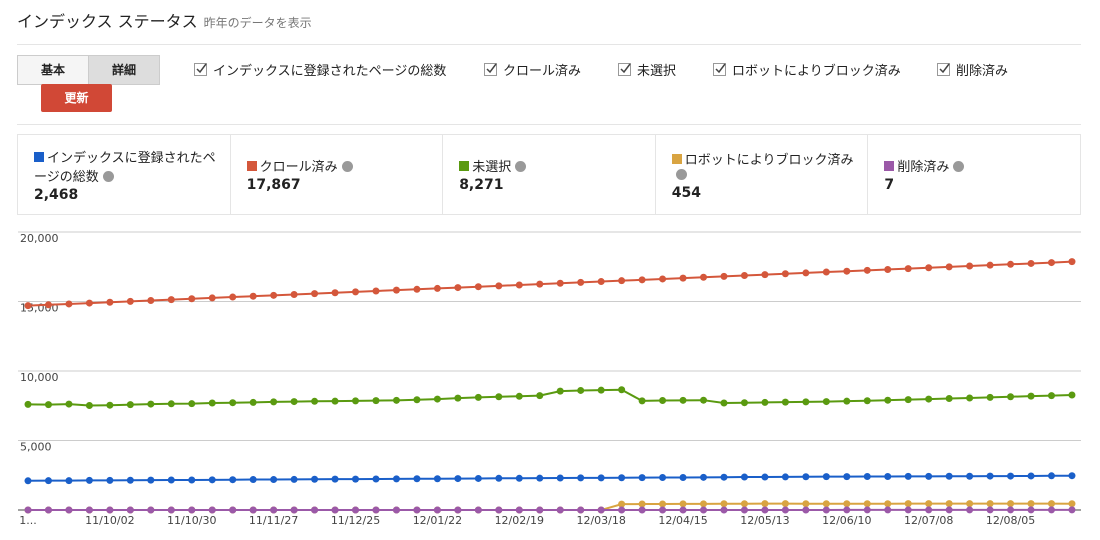 The image size is (1100, 540). I want to click on filter-checkbox: クロール済み, so click(532, 69).